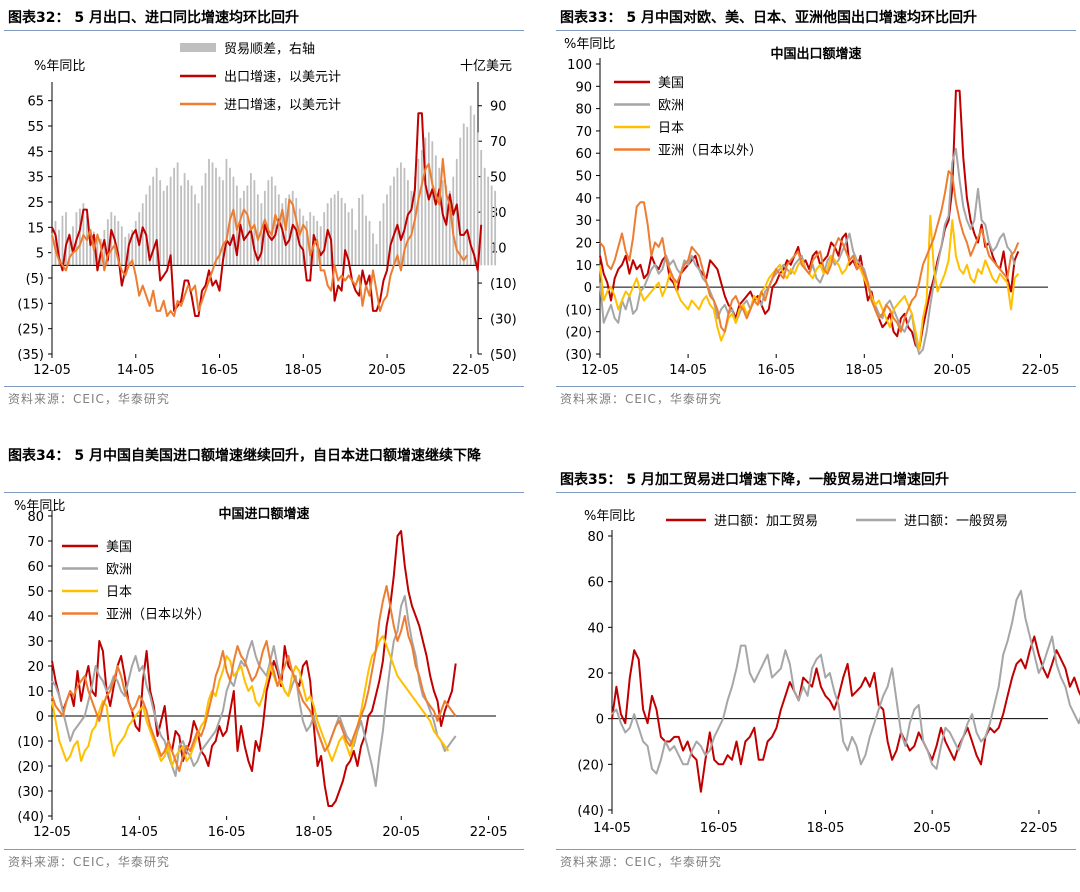 This screenshot has height=892, width=1080. Describe the element at coordinates (595, 674) in the screenshot. I see `y-tick-label: 20` at that location.